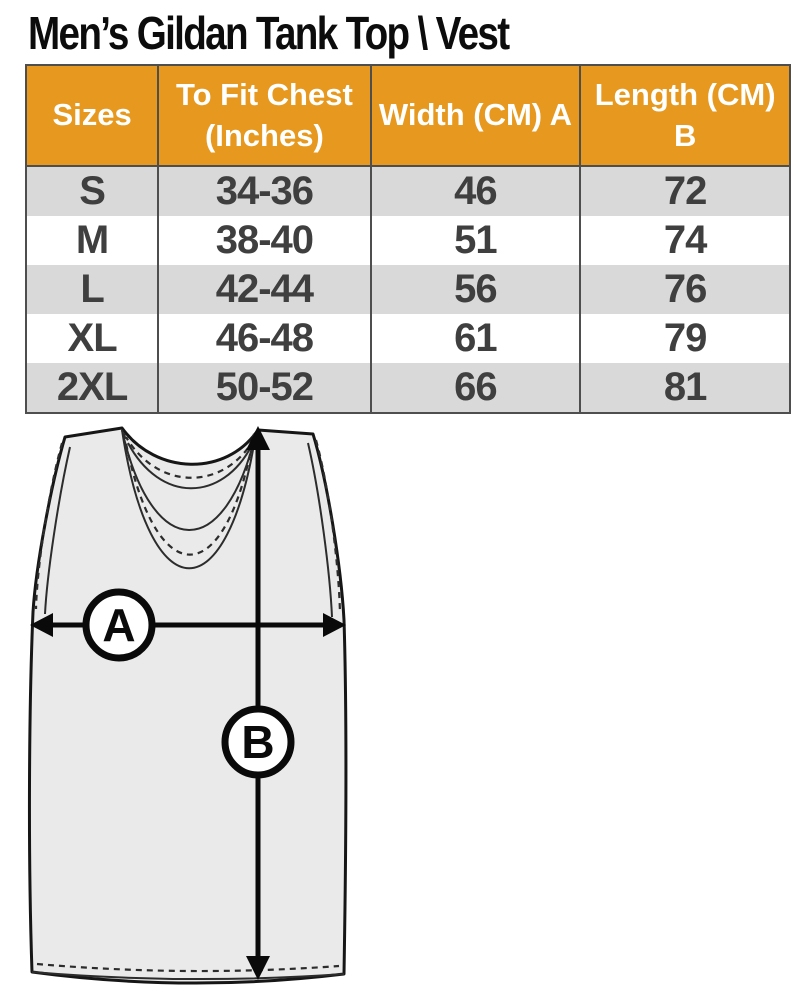 Image resolution: width=812 pixels, height=1000 pixels. Describe the element at coordinates (684, 191) in the screenshot. I see `cell-length: 72` at that location.